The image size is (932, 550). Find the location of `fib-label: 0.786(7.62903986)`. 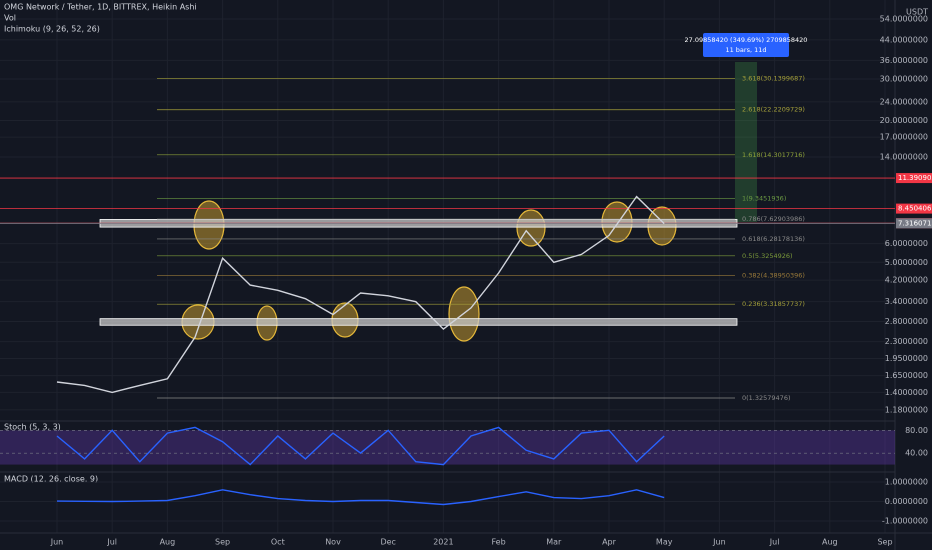

fib-label: 0.786(7.62903986) is located at coordinates (773, 219).